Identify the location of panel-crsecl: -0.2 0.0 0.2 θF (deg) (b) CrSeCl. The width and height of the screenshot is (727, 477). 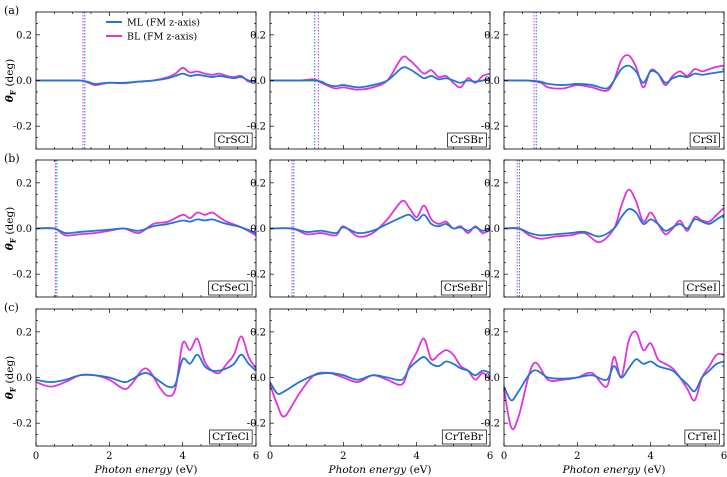
(130, 225).